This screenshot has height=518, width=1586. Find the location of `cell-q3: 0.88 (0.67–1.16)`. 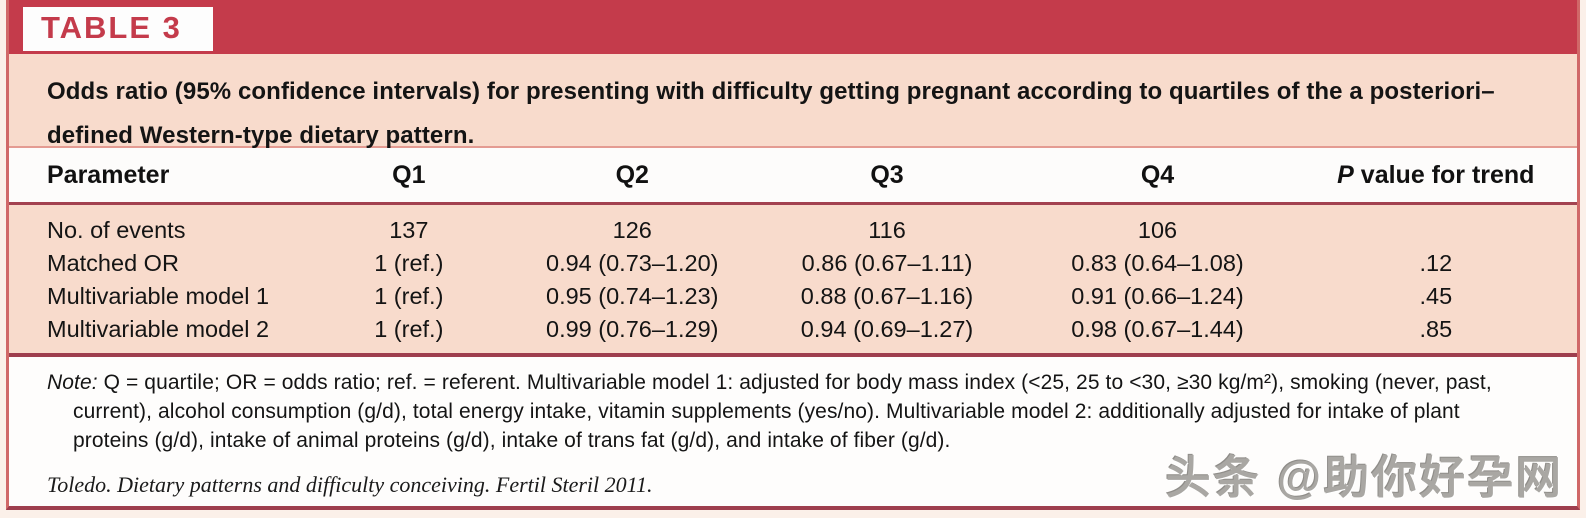

cell-q3: 0.88 (0.67–1.16) is located at coordinates (887, 296).